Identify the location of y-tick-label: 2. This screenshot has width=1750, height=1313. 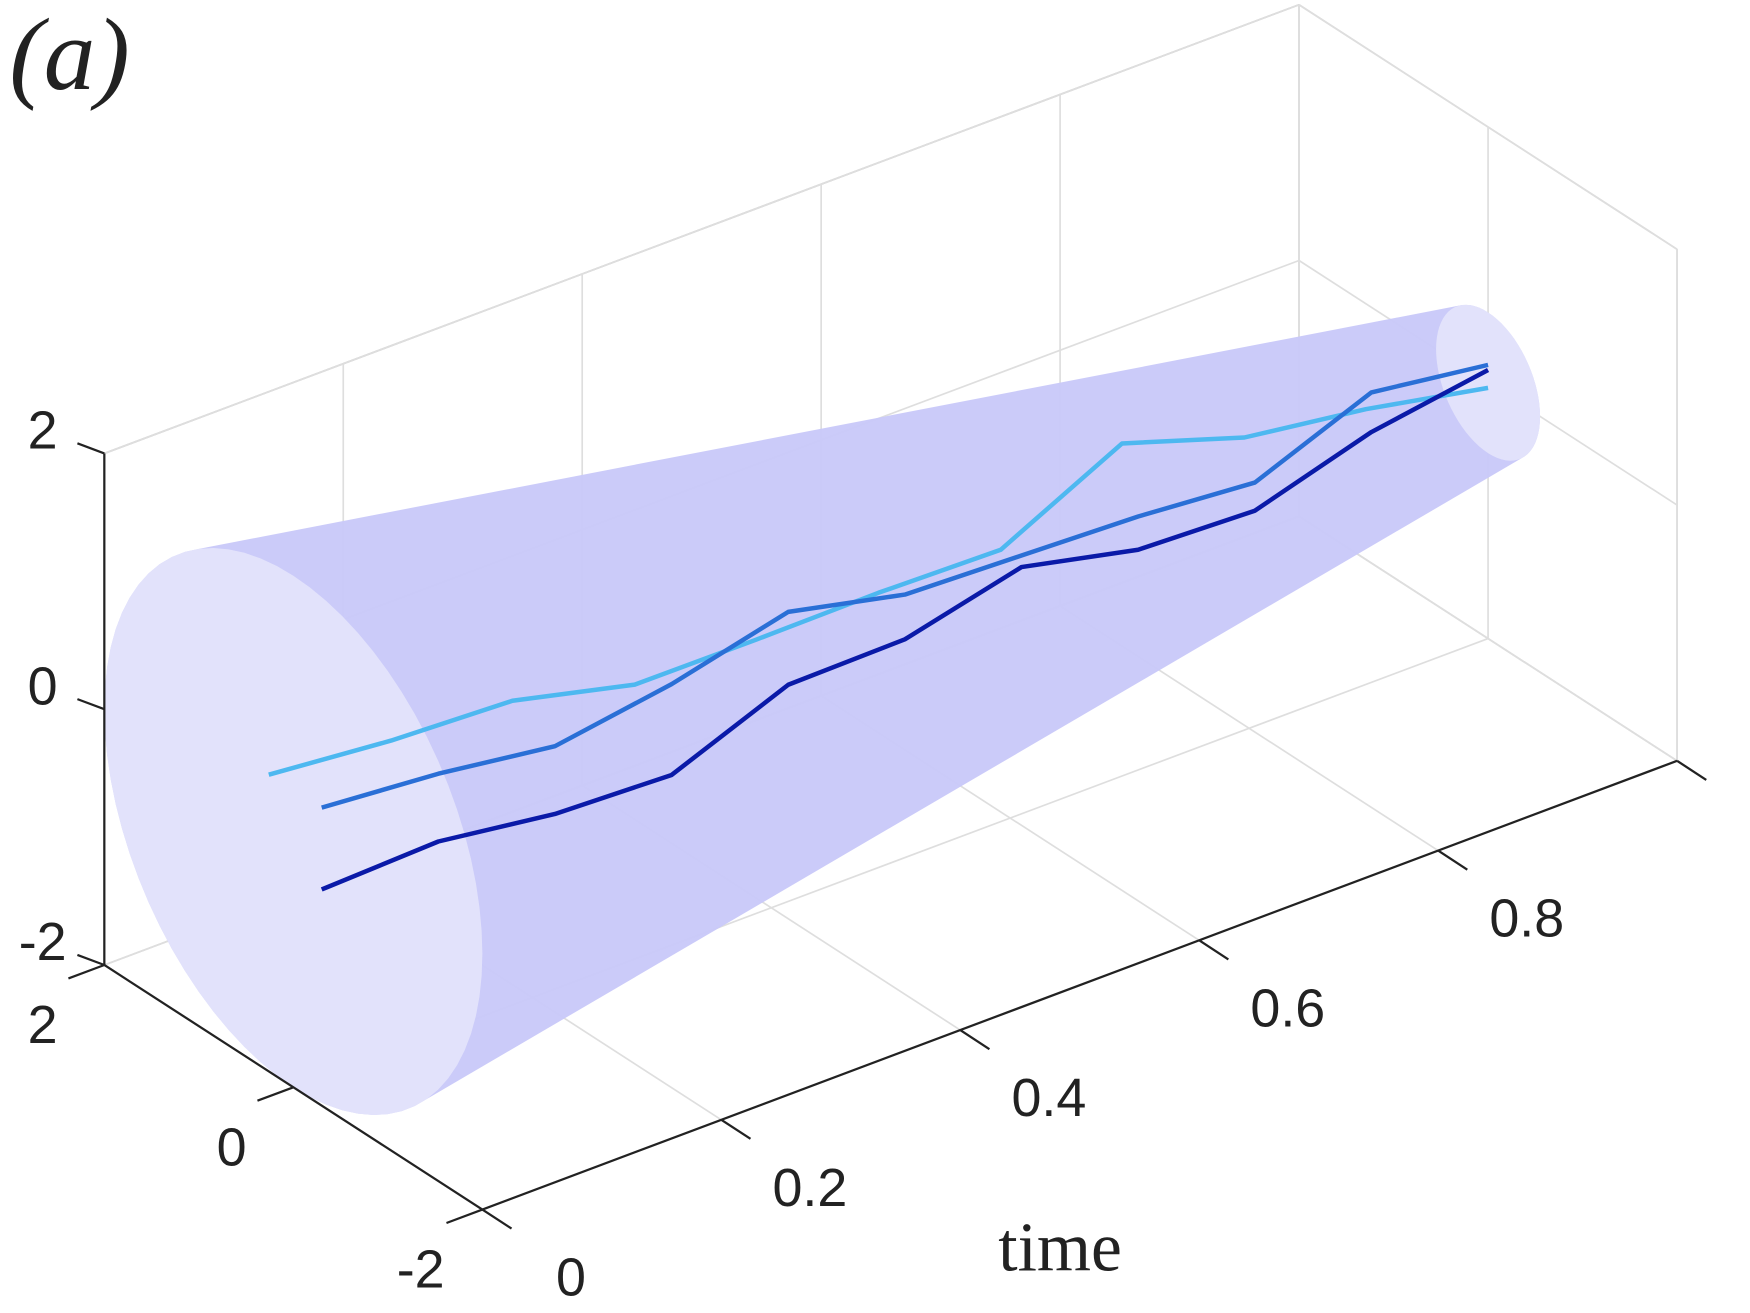
(43, 1025).